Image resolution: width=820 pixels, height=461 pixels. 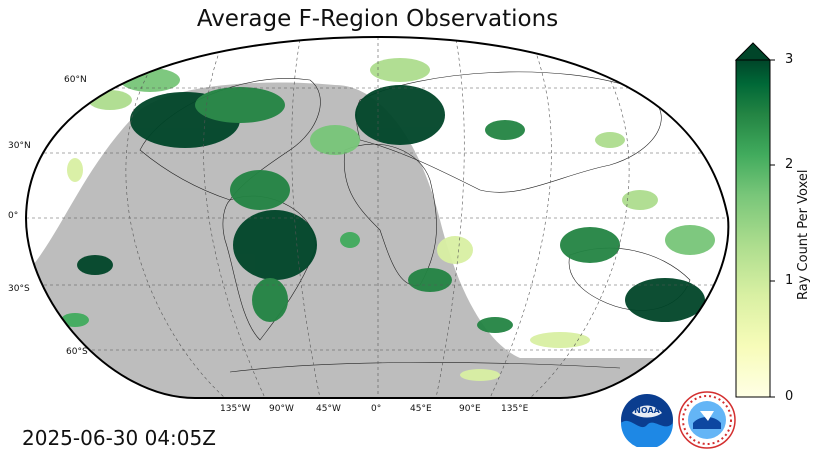 I want to click on map-title: Average F-Region Observations, so click(x=377, y=19).